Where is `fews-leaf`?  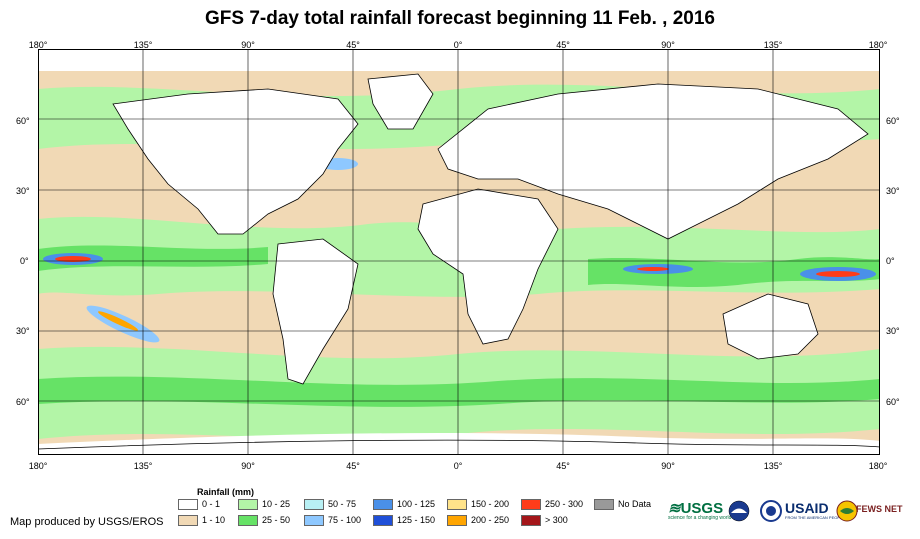
fews-leaf is located at coordinates (847, 511).